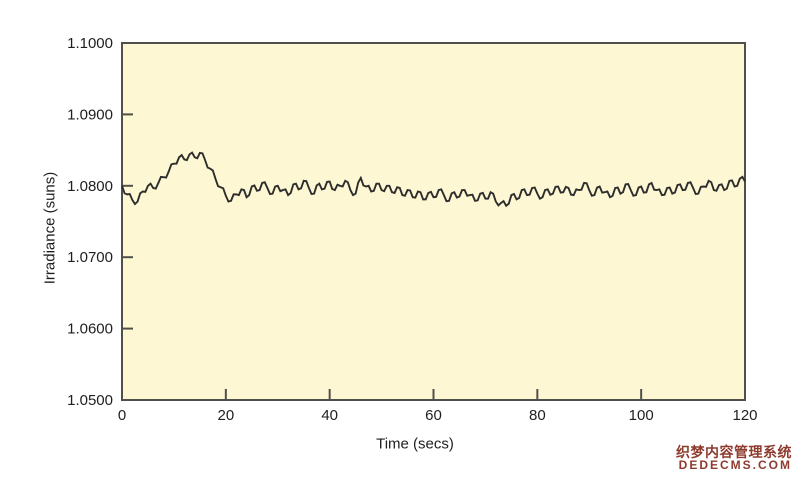 The image size is (800, 479). I want to click on x-axis-title: Time (secs), so click(415, 444).